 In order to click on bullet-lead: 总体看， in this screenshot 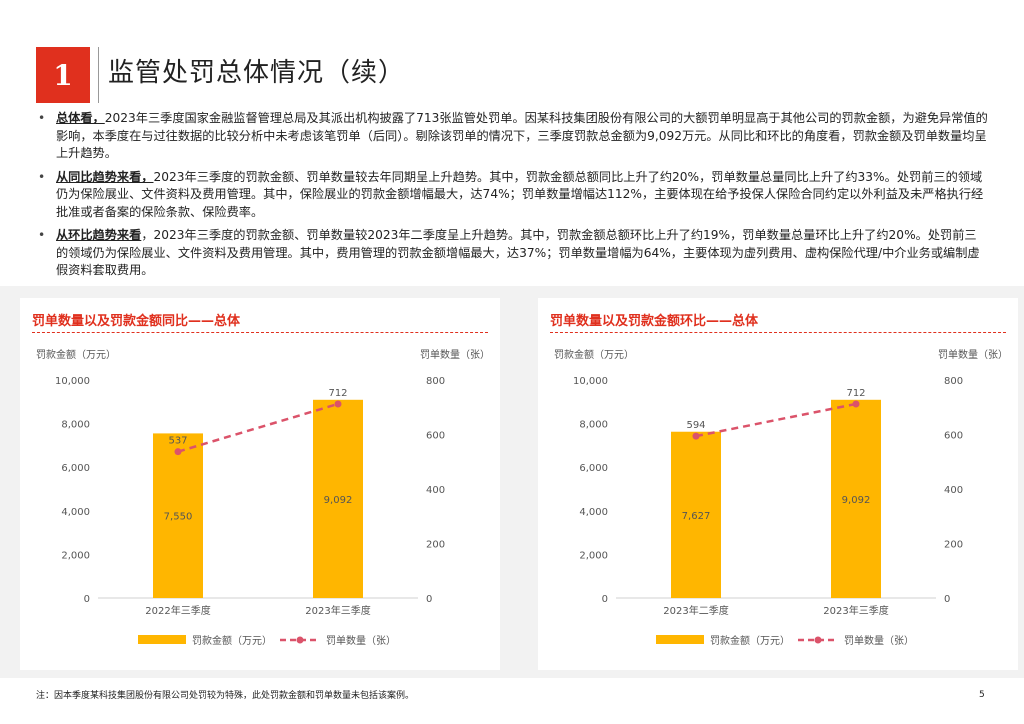, I will do `click(80, 118)`.